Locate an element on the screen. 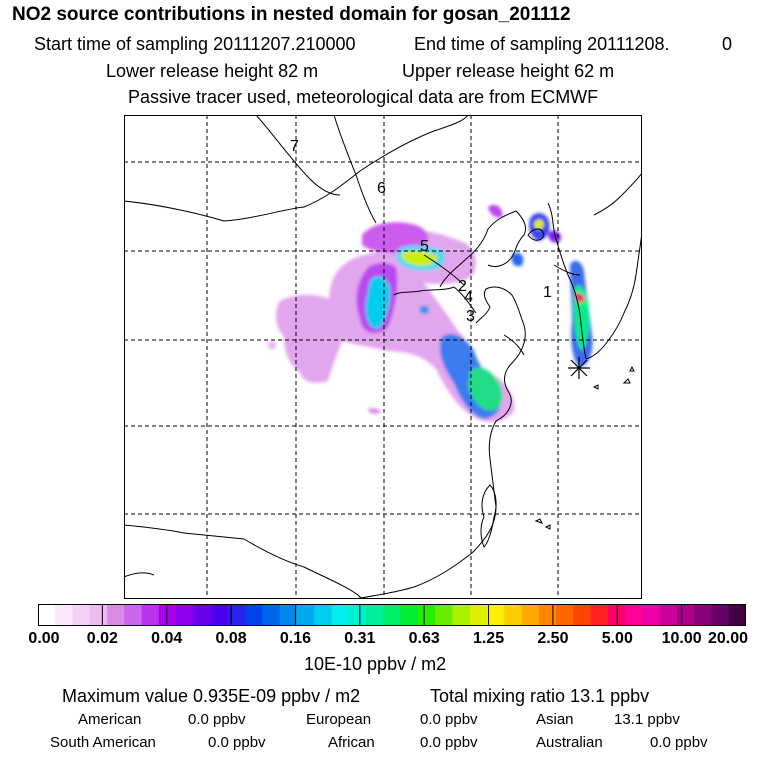 The width and height of the screenshot is (768, 768). lower-release-height: Lower release height 82 m is located at coordinates (212, 71).